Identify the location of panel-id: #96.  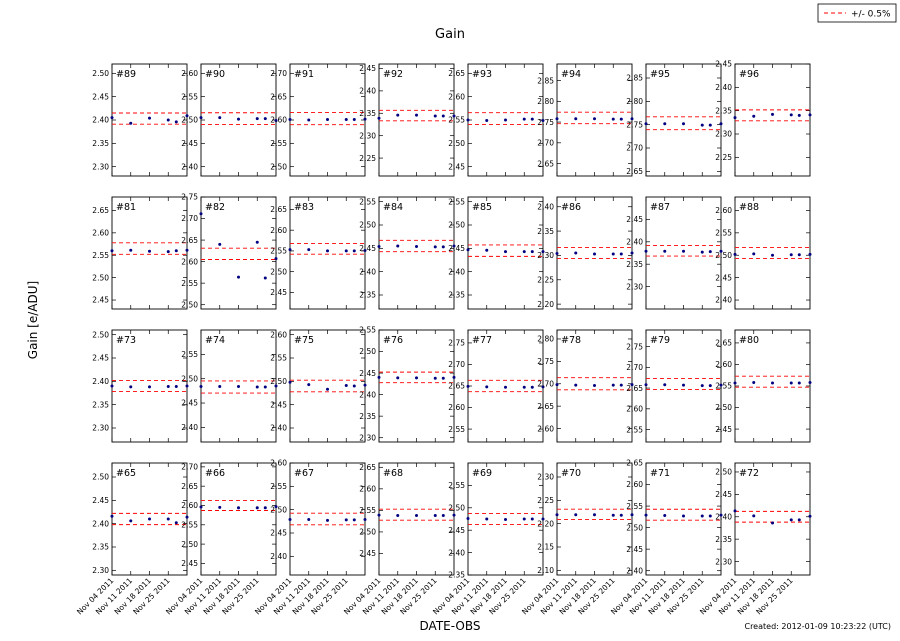
(749, 74).